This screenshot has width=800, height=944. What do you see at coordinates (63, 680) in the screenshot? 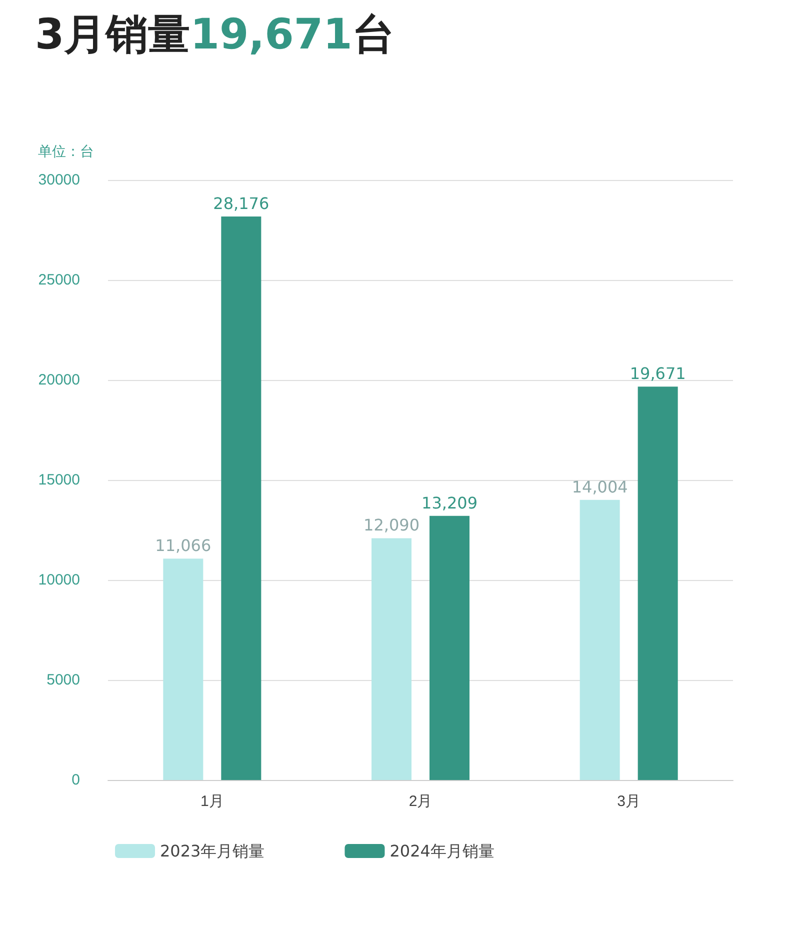
I see `y-tick-label: 5000` at bounding box center [63, 680].